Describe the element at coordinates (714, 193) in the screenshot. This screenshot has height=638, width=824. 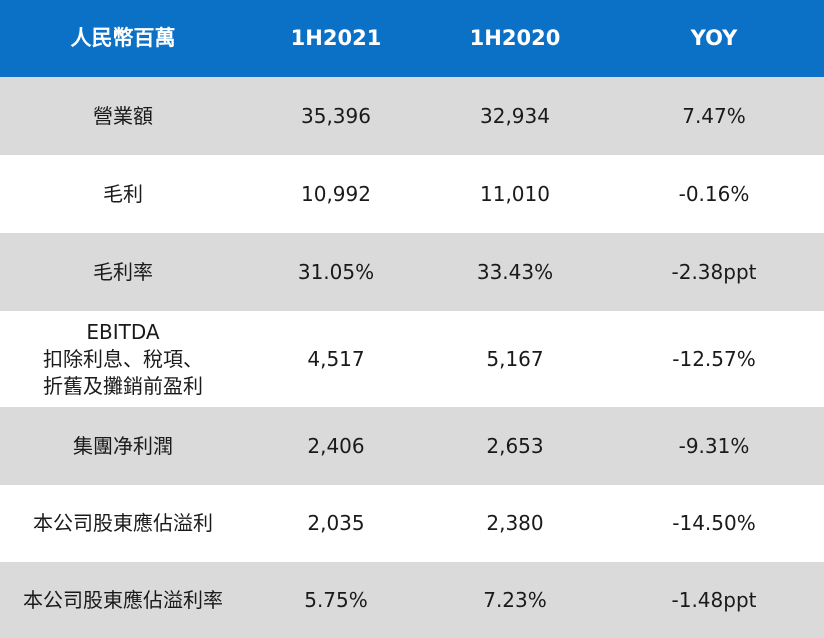
I see `row-value-yoy: -0.16%` at that location.